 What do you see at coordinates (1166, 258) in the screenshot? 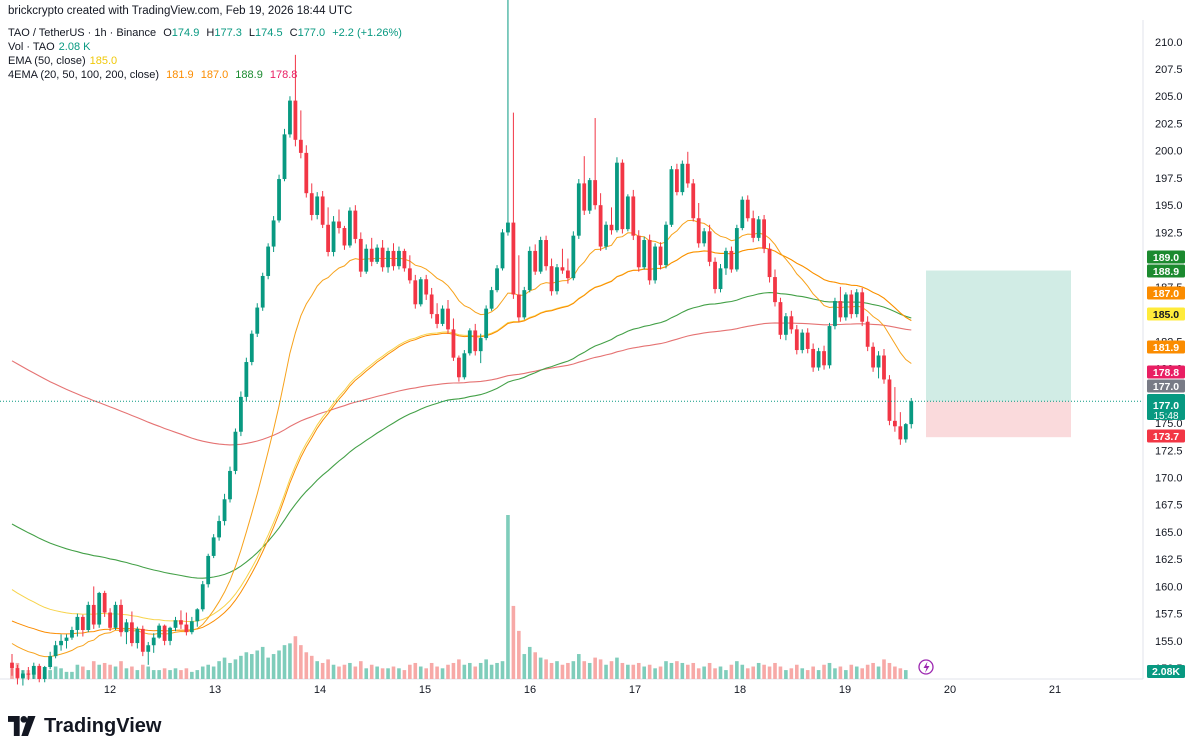
I see `price-label-text: 189.0` at bounding box center [1166, 258].